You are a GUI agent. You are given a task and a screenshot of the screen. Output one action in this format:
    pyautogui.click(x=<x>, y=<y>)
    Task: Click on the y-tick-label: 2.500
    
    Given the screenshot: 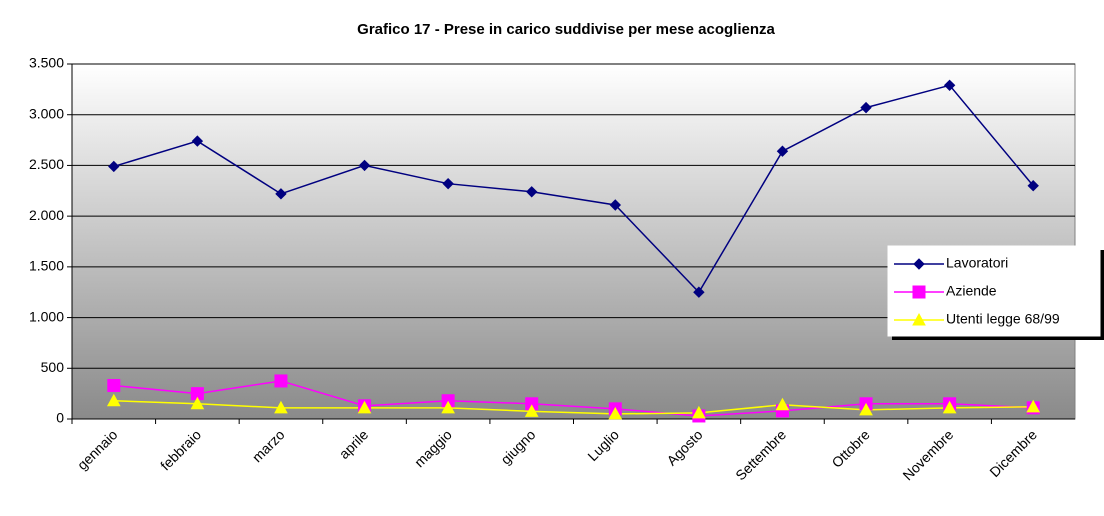 What is the action you would take?
    pyautogui.click(x=46, y=164)
    